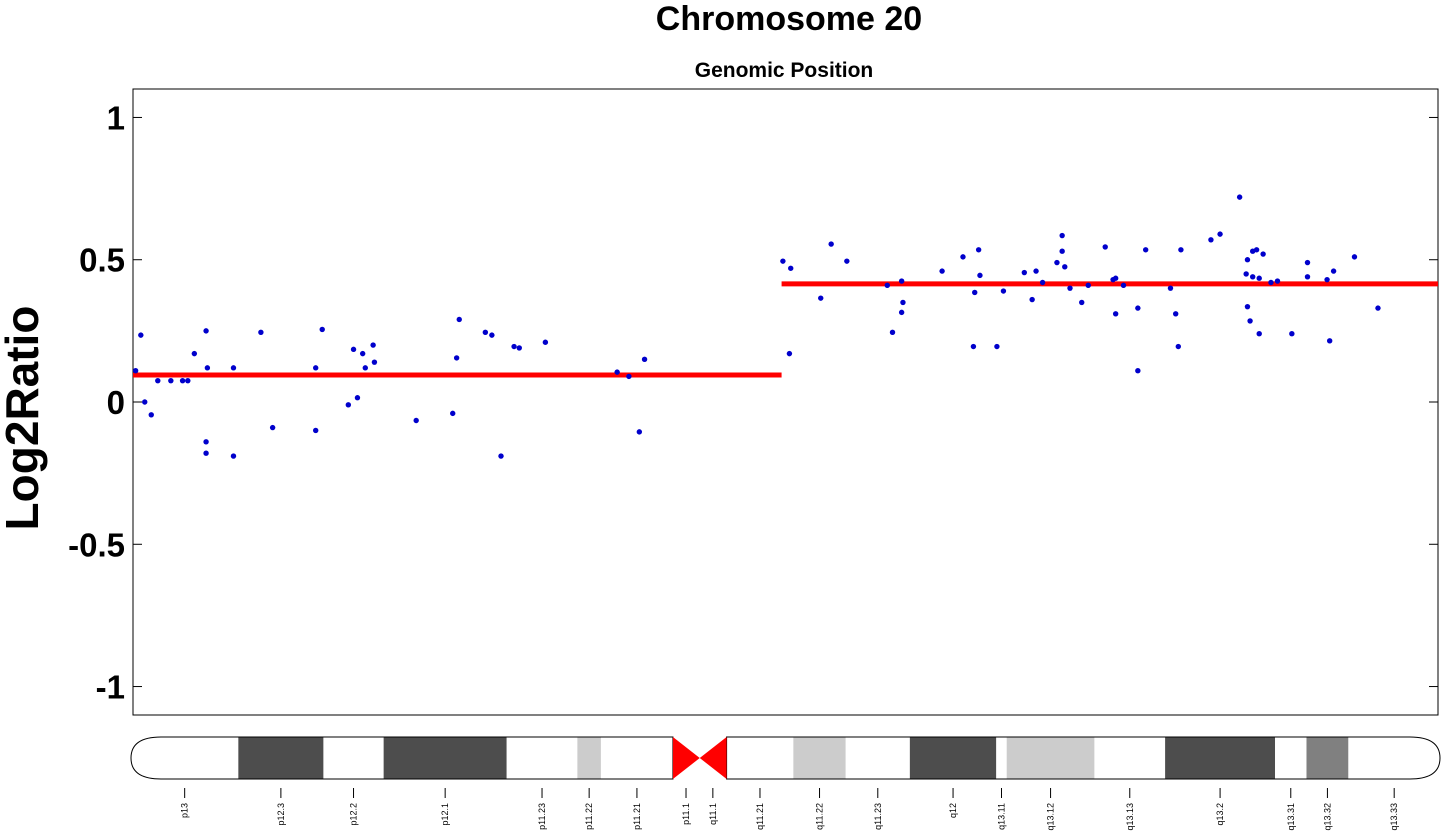  Describe the element at coordinates (953, 758) in the screenshot. I see `band-q12` at that location.